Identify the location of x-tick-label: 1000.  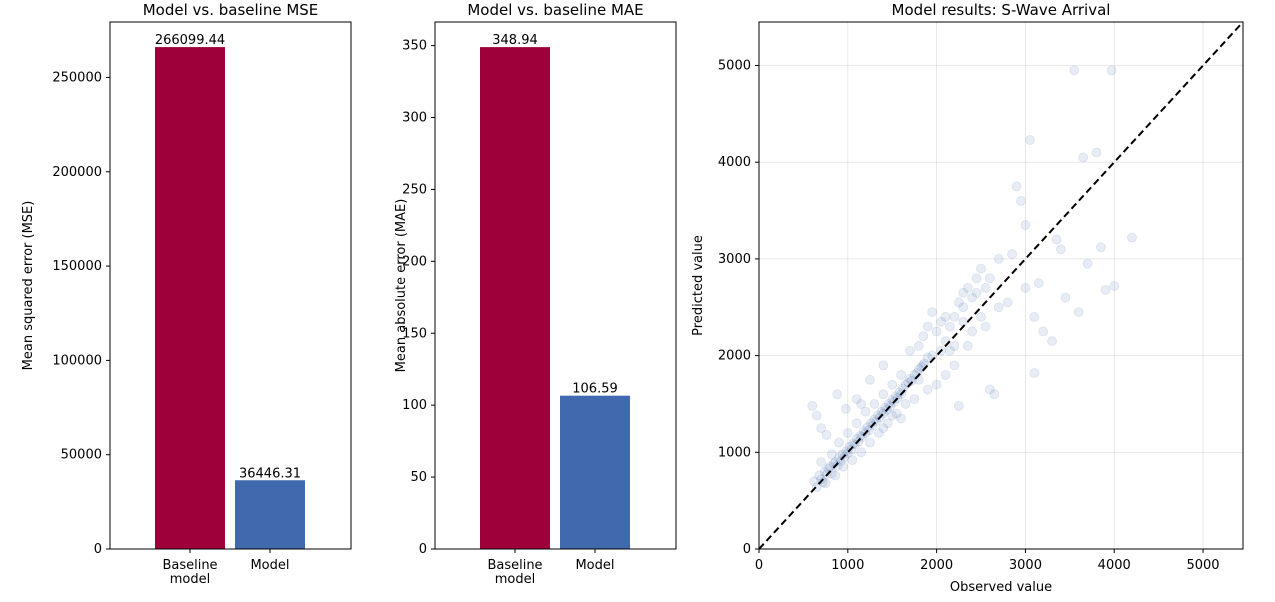
(847, 565).